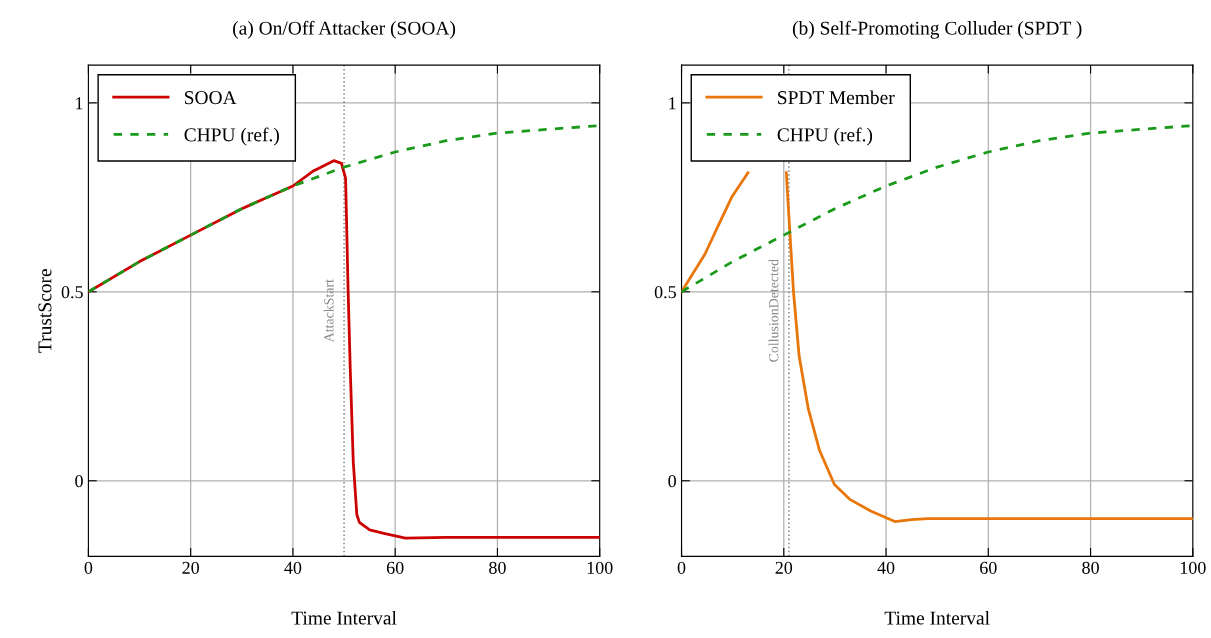  What do you see at coordinates (344, 29) in the screenshot?
I see `chart-title: (a) On/Off Attacker (SOOA)` at bounding box center [344, 29].